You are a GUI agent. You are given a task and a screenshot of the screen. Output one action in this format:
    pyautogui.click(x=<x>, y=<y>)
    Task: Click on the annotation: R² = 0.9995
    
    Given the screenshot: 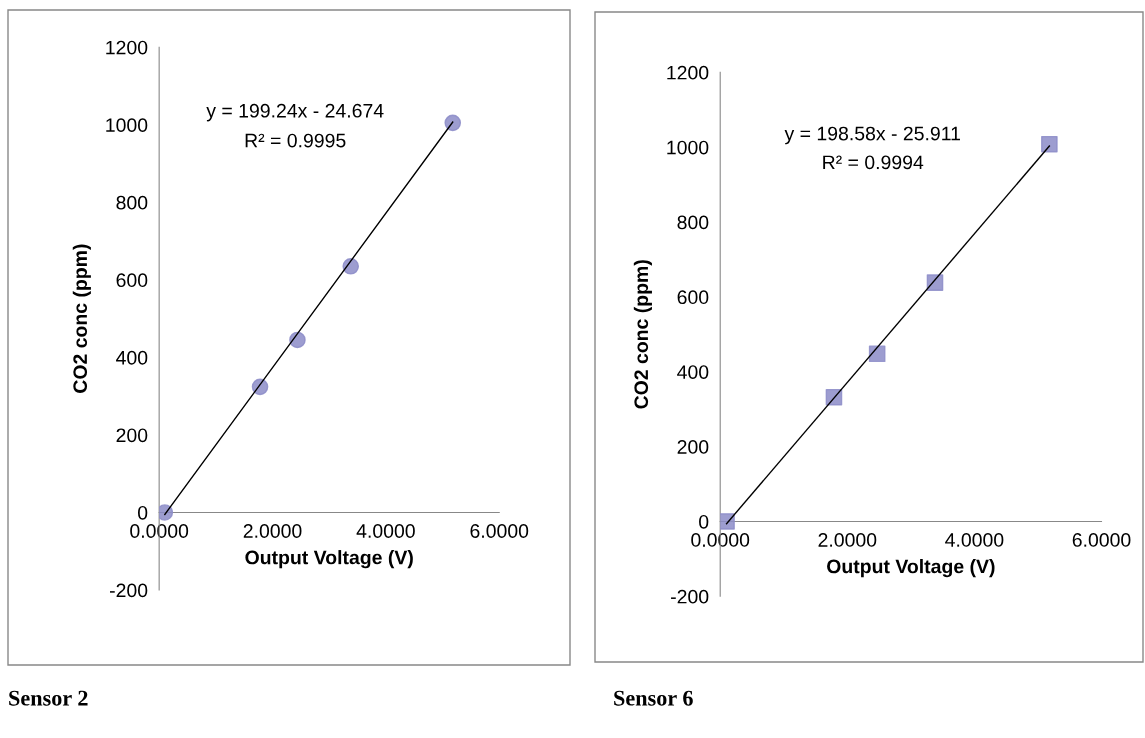 What is the action you would take?
    pyautogui.click(x=295, y=140)
    